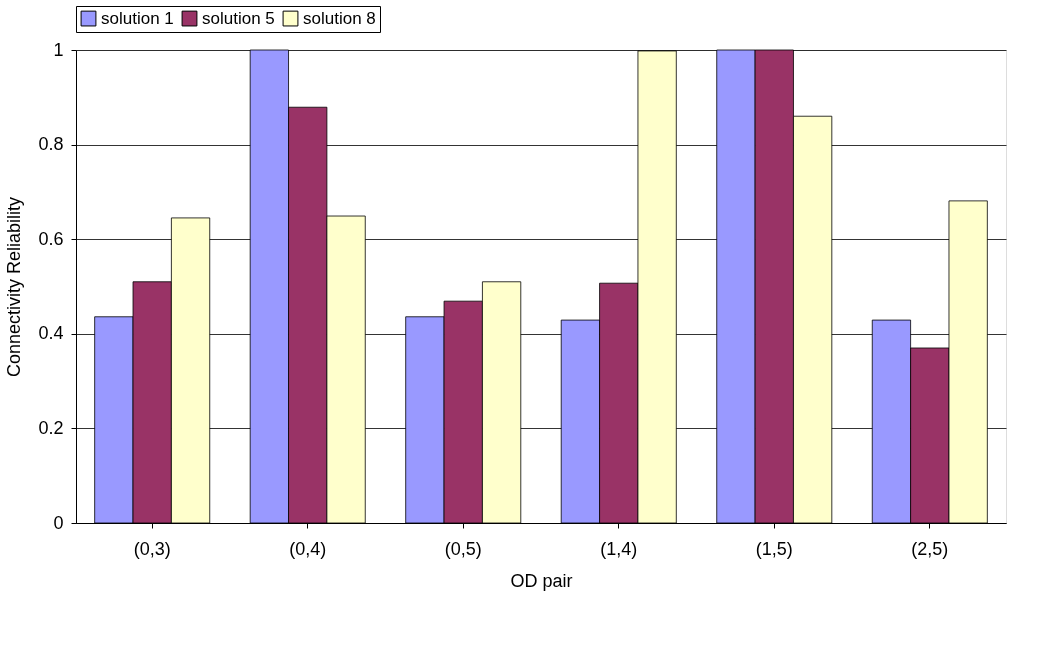  What do you see at coordinates (51, 238) in the screenshot?
I see `y-tick-label: 0.6` at bounding box center [51, 238].